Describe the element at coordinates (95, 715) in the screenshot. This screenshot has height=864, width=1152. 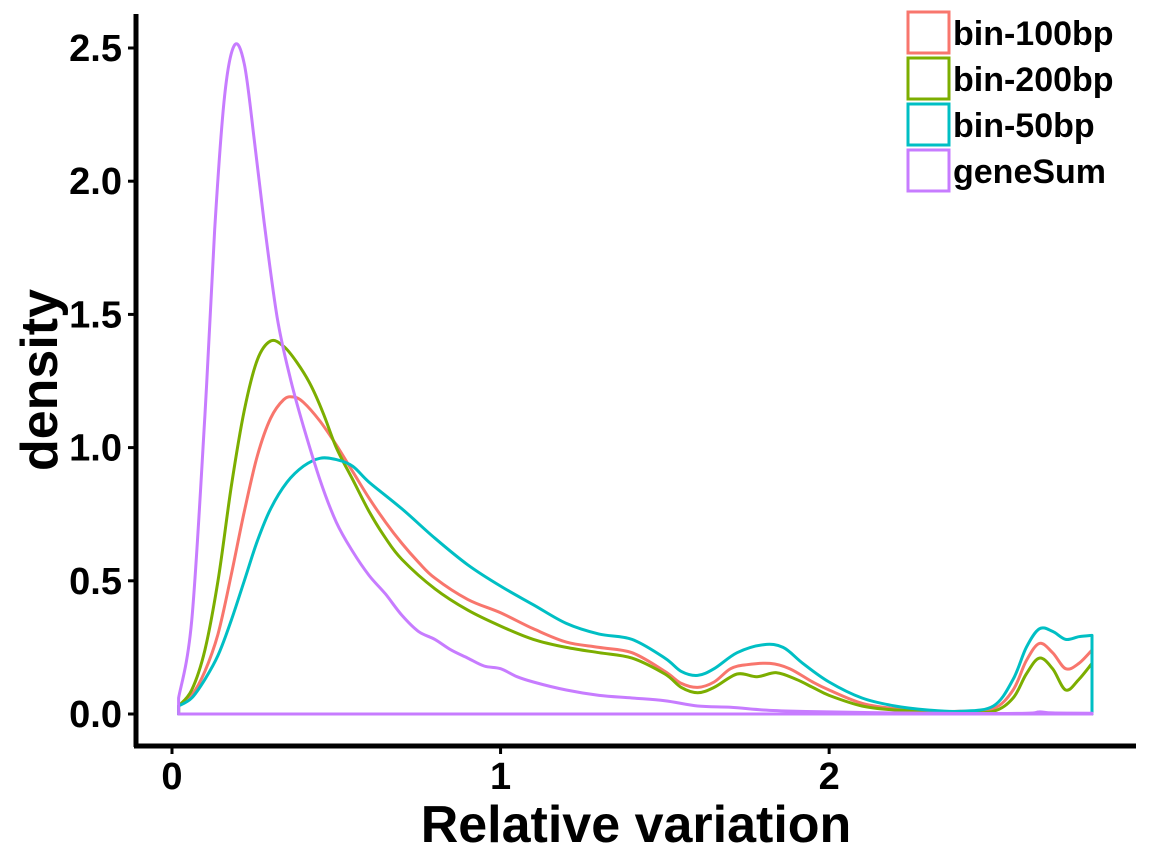
I see `y-tick-label: 0.0` at that location.